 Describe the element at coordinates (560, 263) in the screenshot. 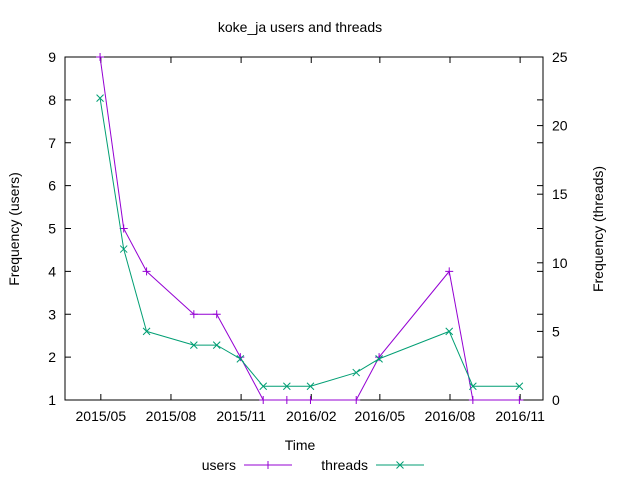

I see `y-right-tick-label: 10` at that location.